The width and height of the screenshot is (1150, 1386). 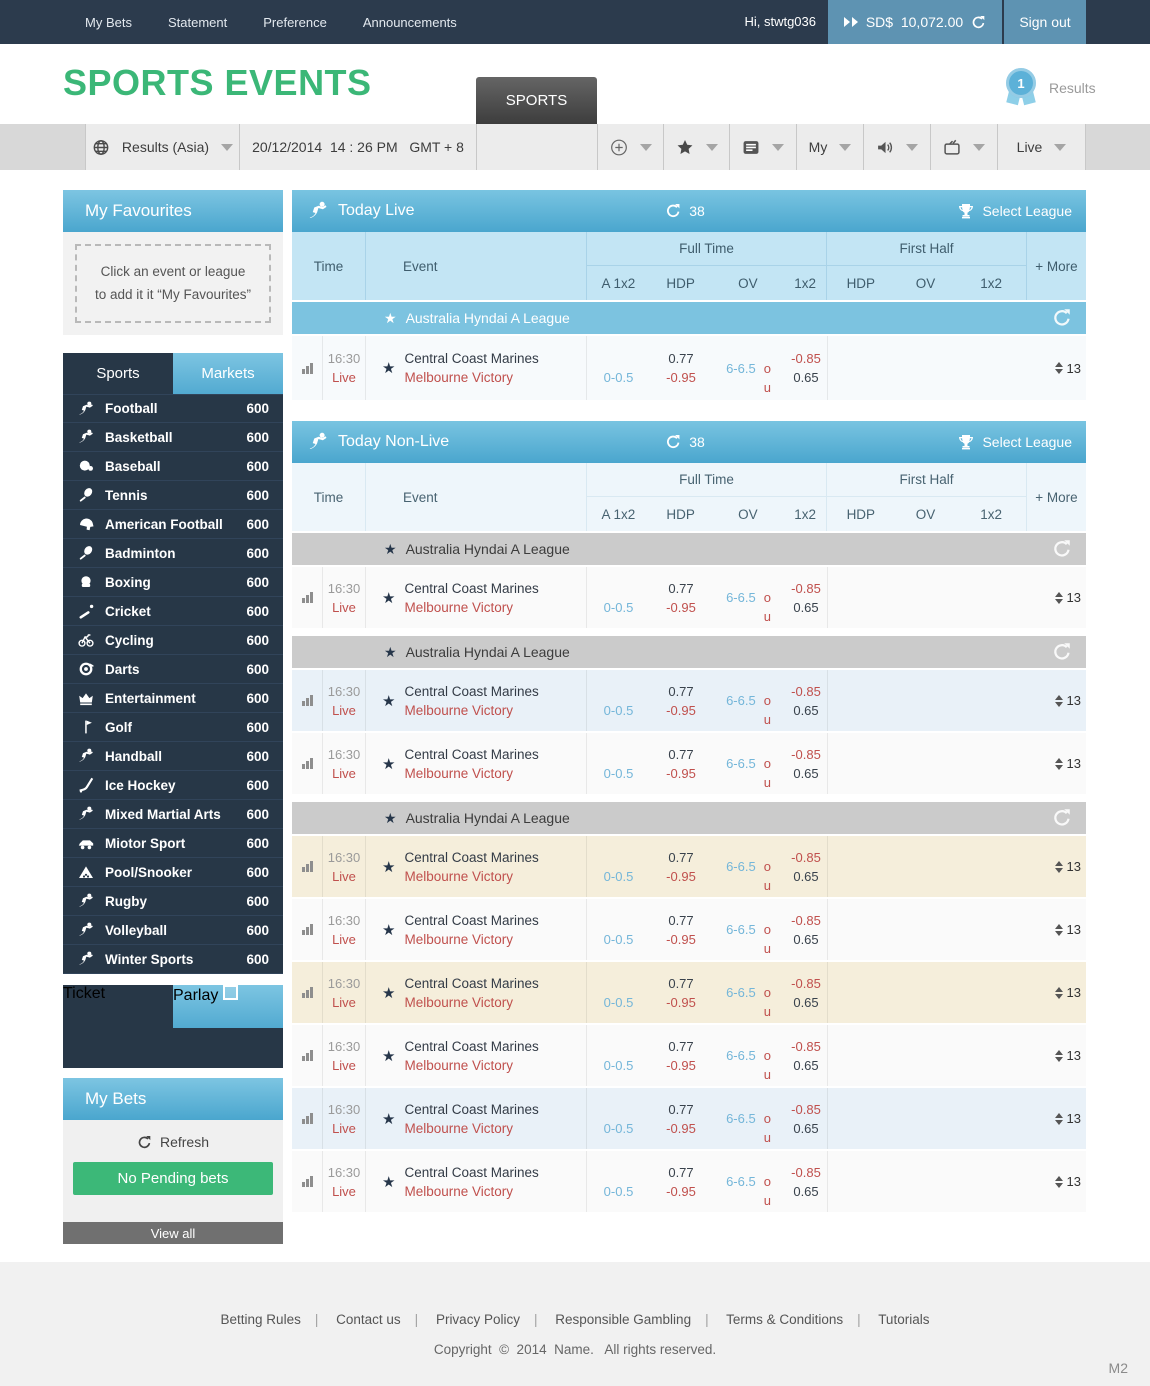 What do you see at coordinates (763, 147) in the screenshot?
I see `list-view-dropdown` at bounding box center [763, 147].